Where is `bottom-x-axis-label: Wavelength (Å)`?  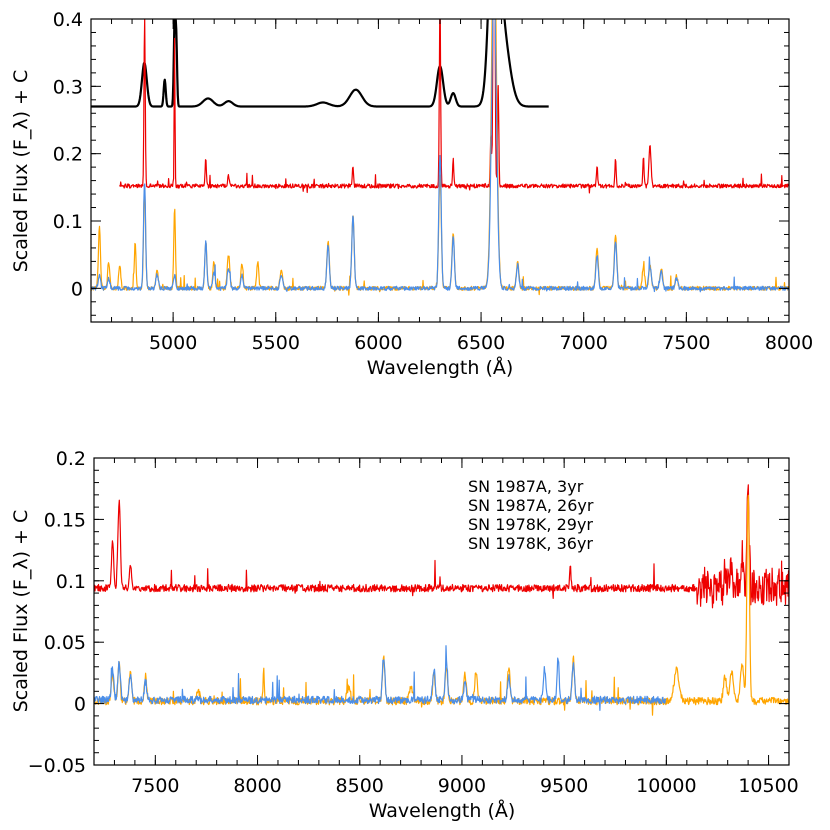
bottom-x-axis-label: Wavelength (Å) is located at coordinates (442, 810).